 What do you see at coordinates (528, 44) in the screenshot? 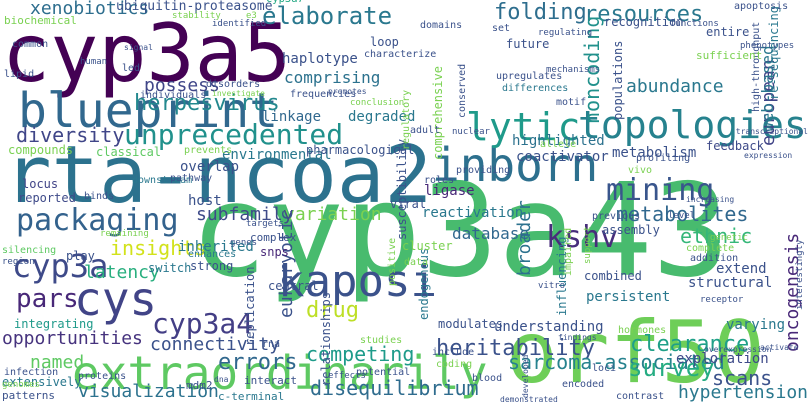
I see `word-cloud-term: future` at bounding box center [528, 44].